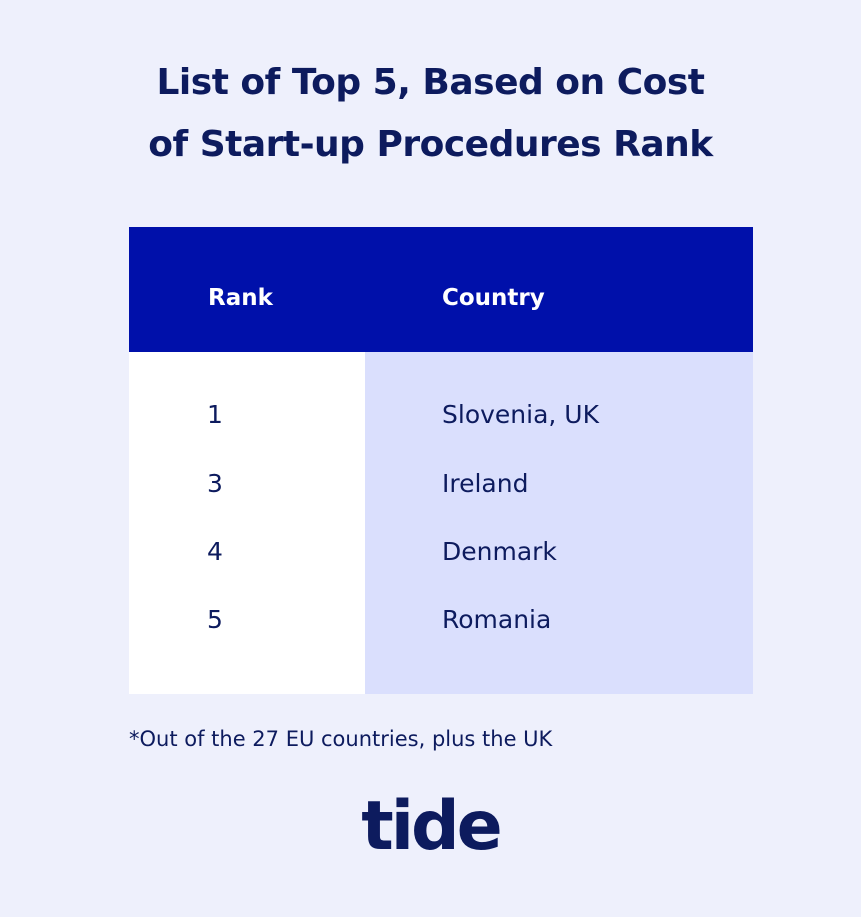  What do you see at coordinates (432, 826) in the screenshot?
I see `tide-logo: tide` at bounding box center [432, 826].